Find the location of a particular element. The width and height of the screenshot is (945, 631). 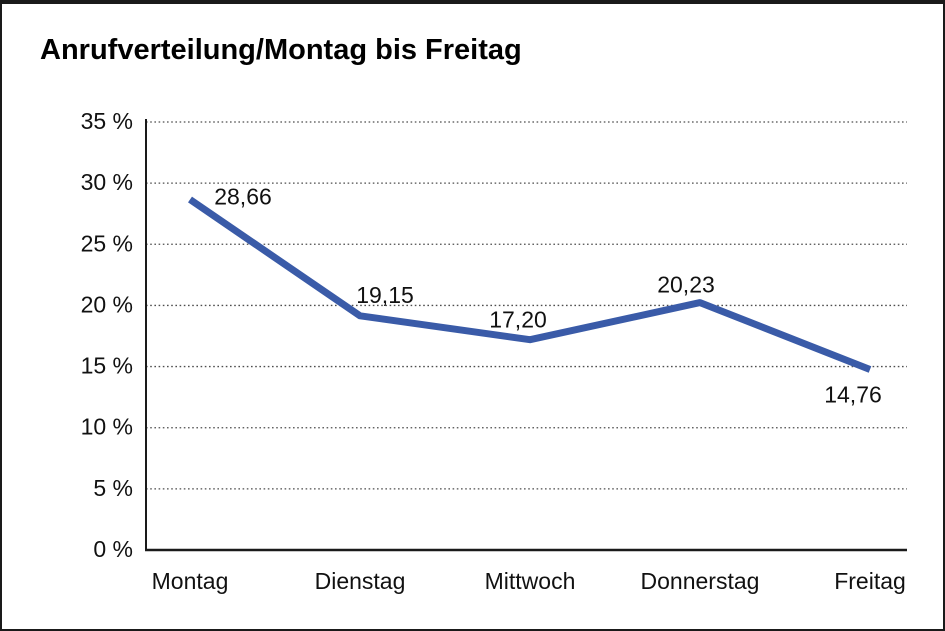

y-tick-label: 15 % is located at coordinates (107, 366).